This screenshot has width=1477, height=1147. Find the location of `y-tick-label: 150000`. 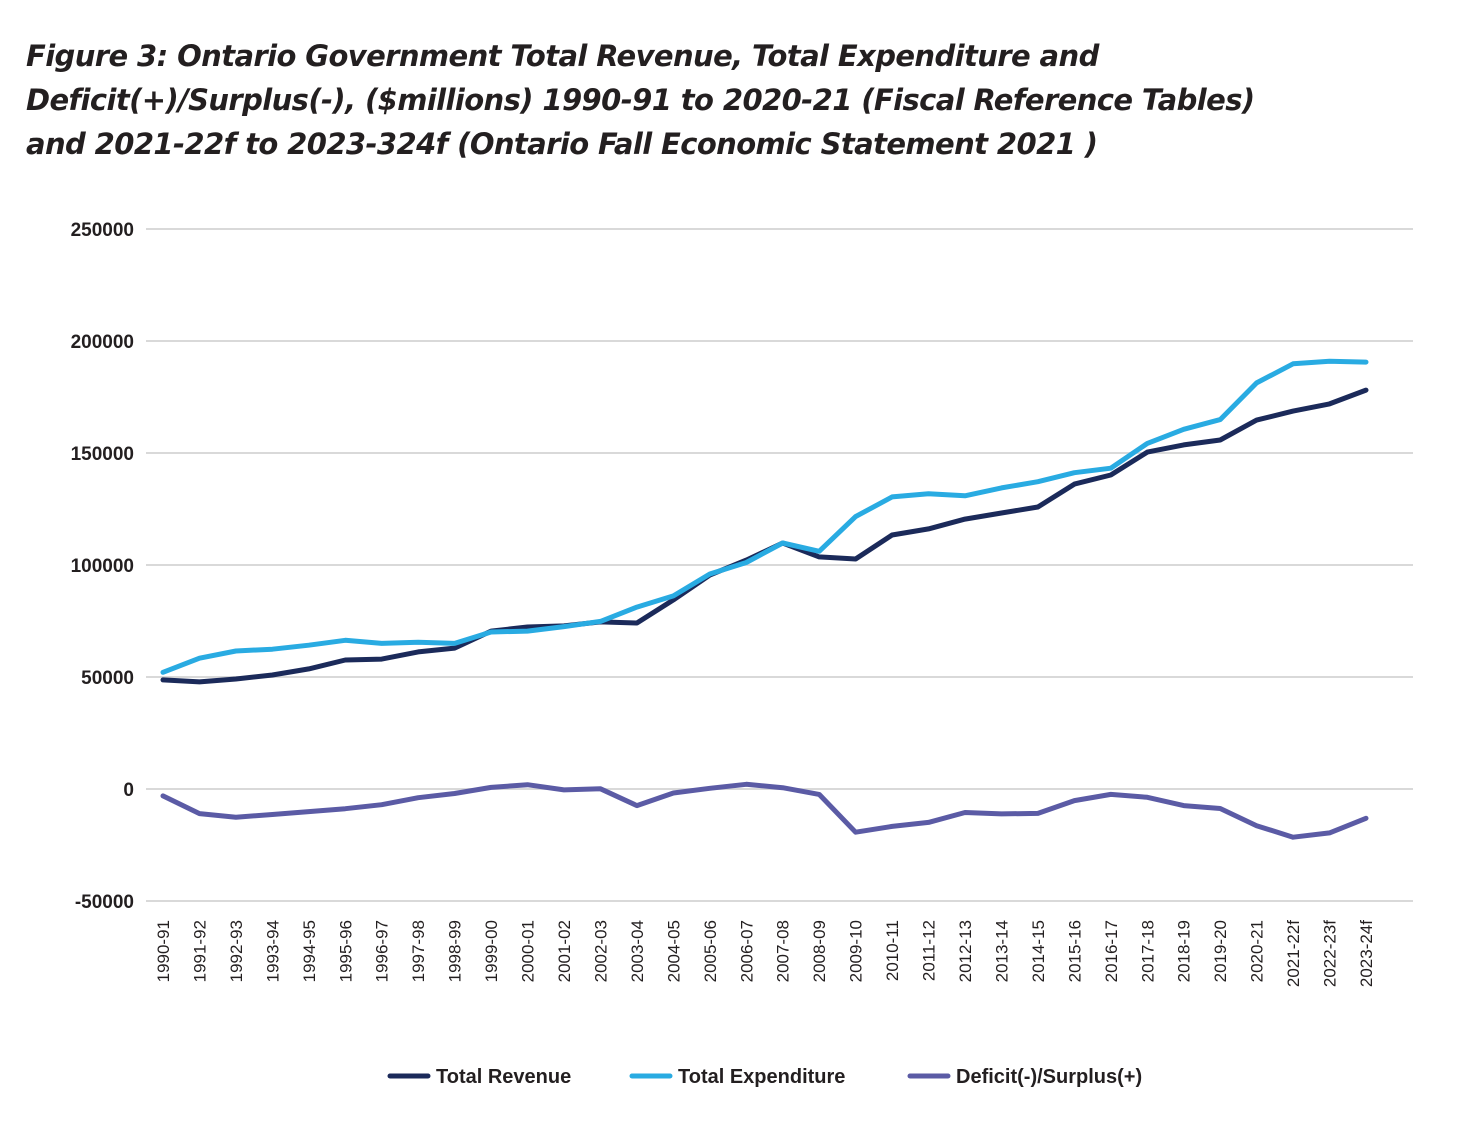

y-tick-label: 150000 is located at coordinates (102, 454).